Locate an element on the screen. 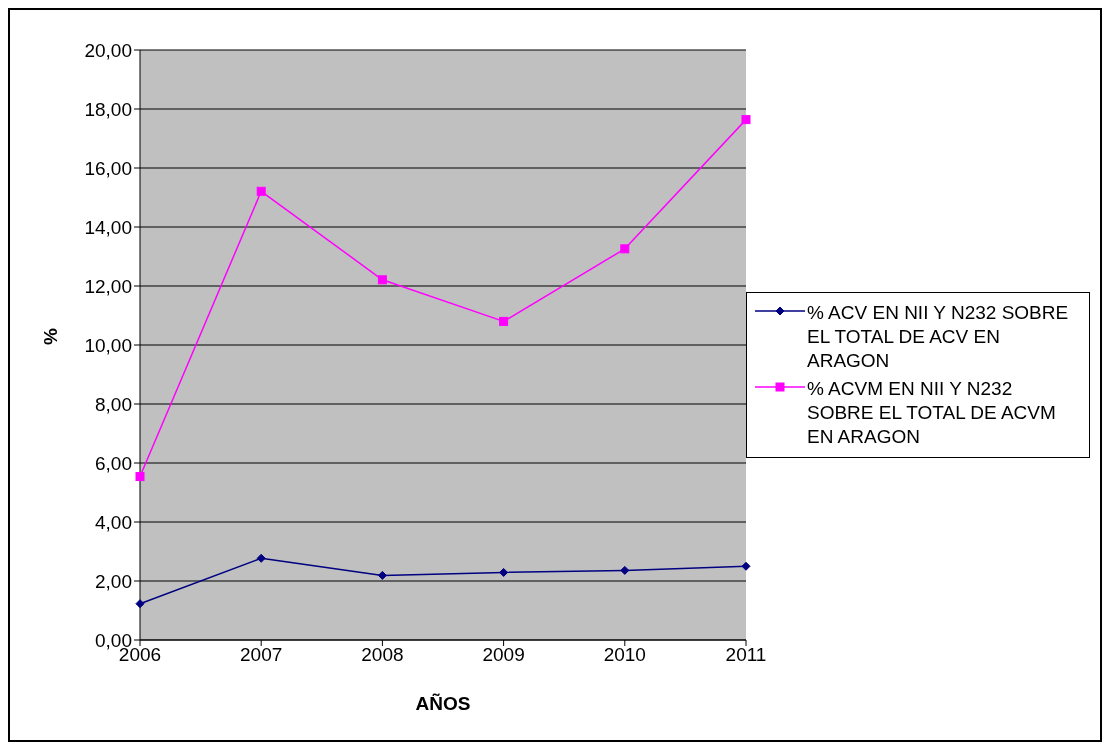  y-tick-label: 2,00 is located at coordinates (113, 581).